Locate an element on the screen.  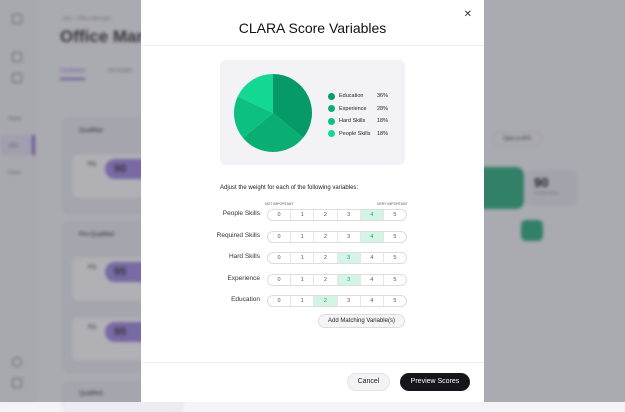
variable-row: Experience 0 1 2 3 4 5 is located at coordinates (312, 280).